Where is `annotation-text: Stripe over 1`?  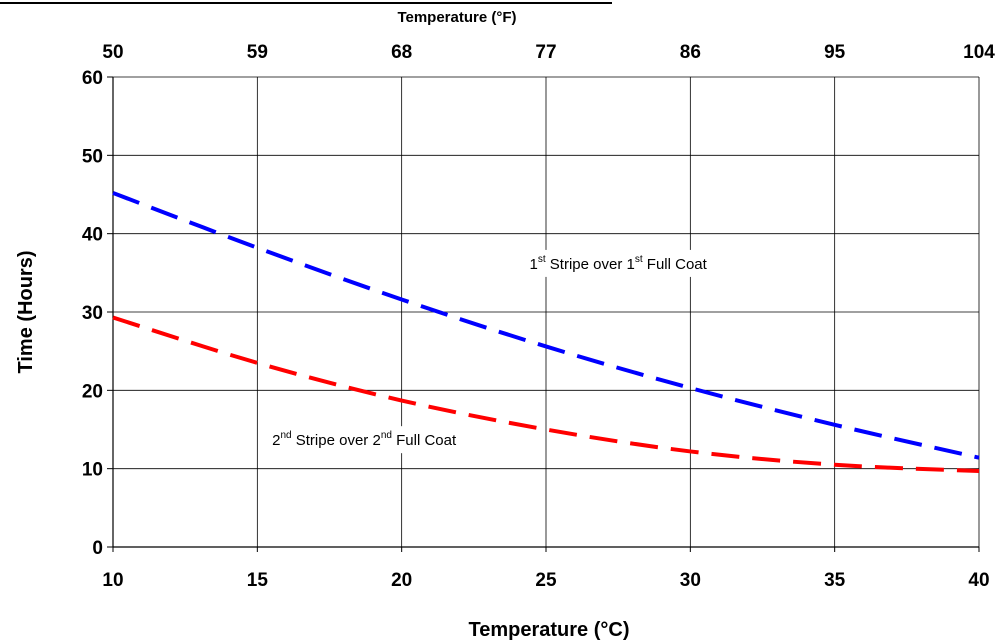
annotation-text: Stripe over 1 is located at coordinates (590, 264).